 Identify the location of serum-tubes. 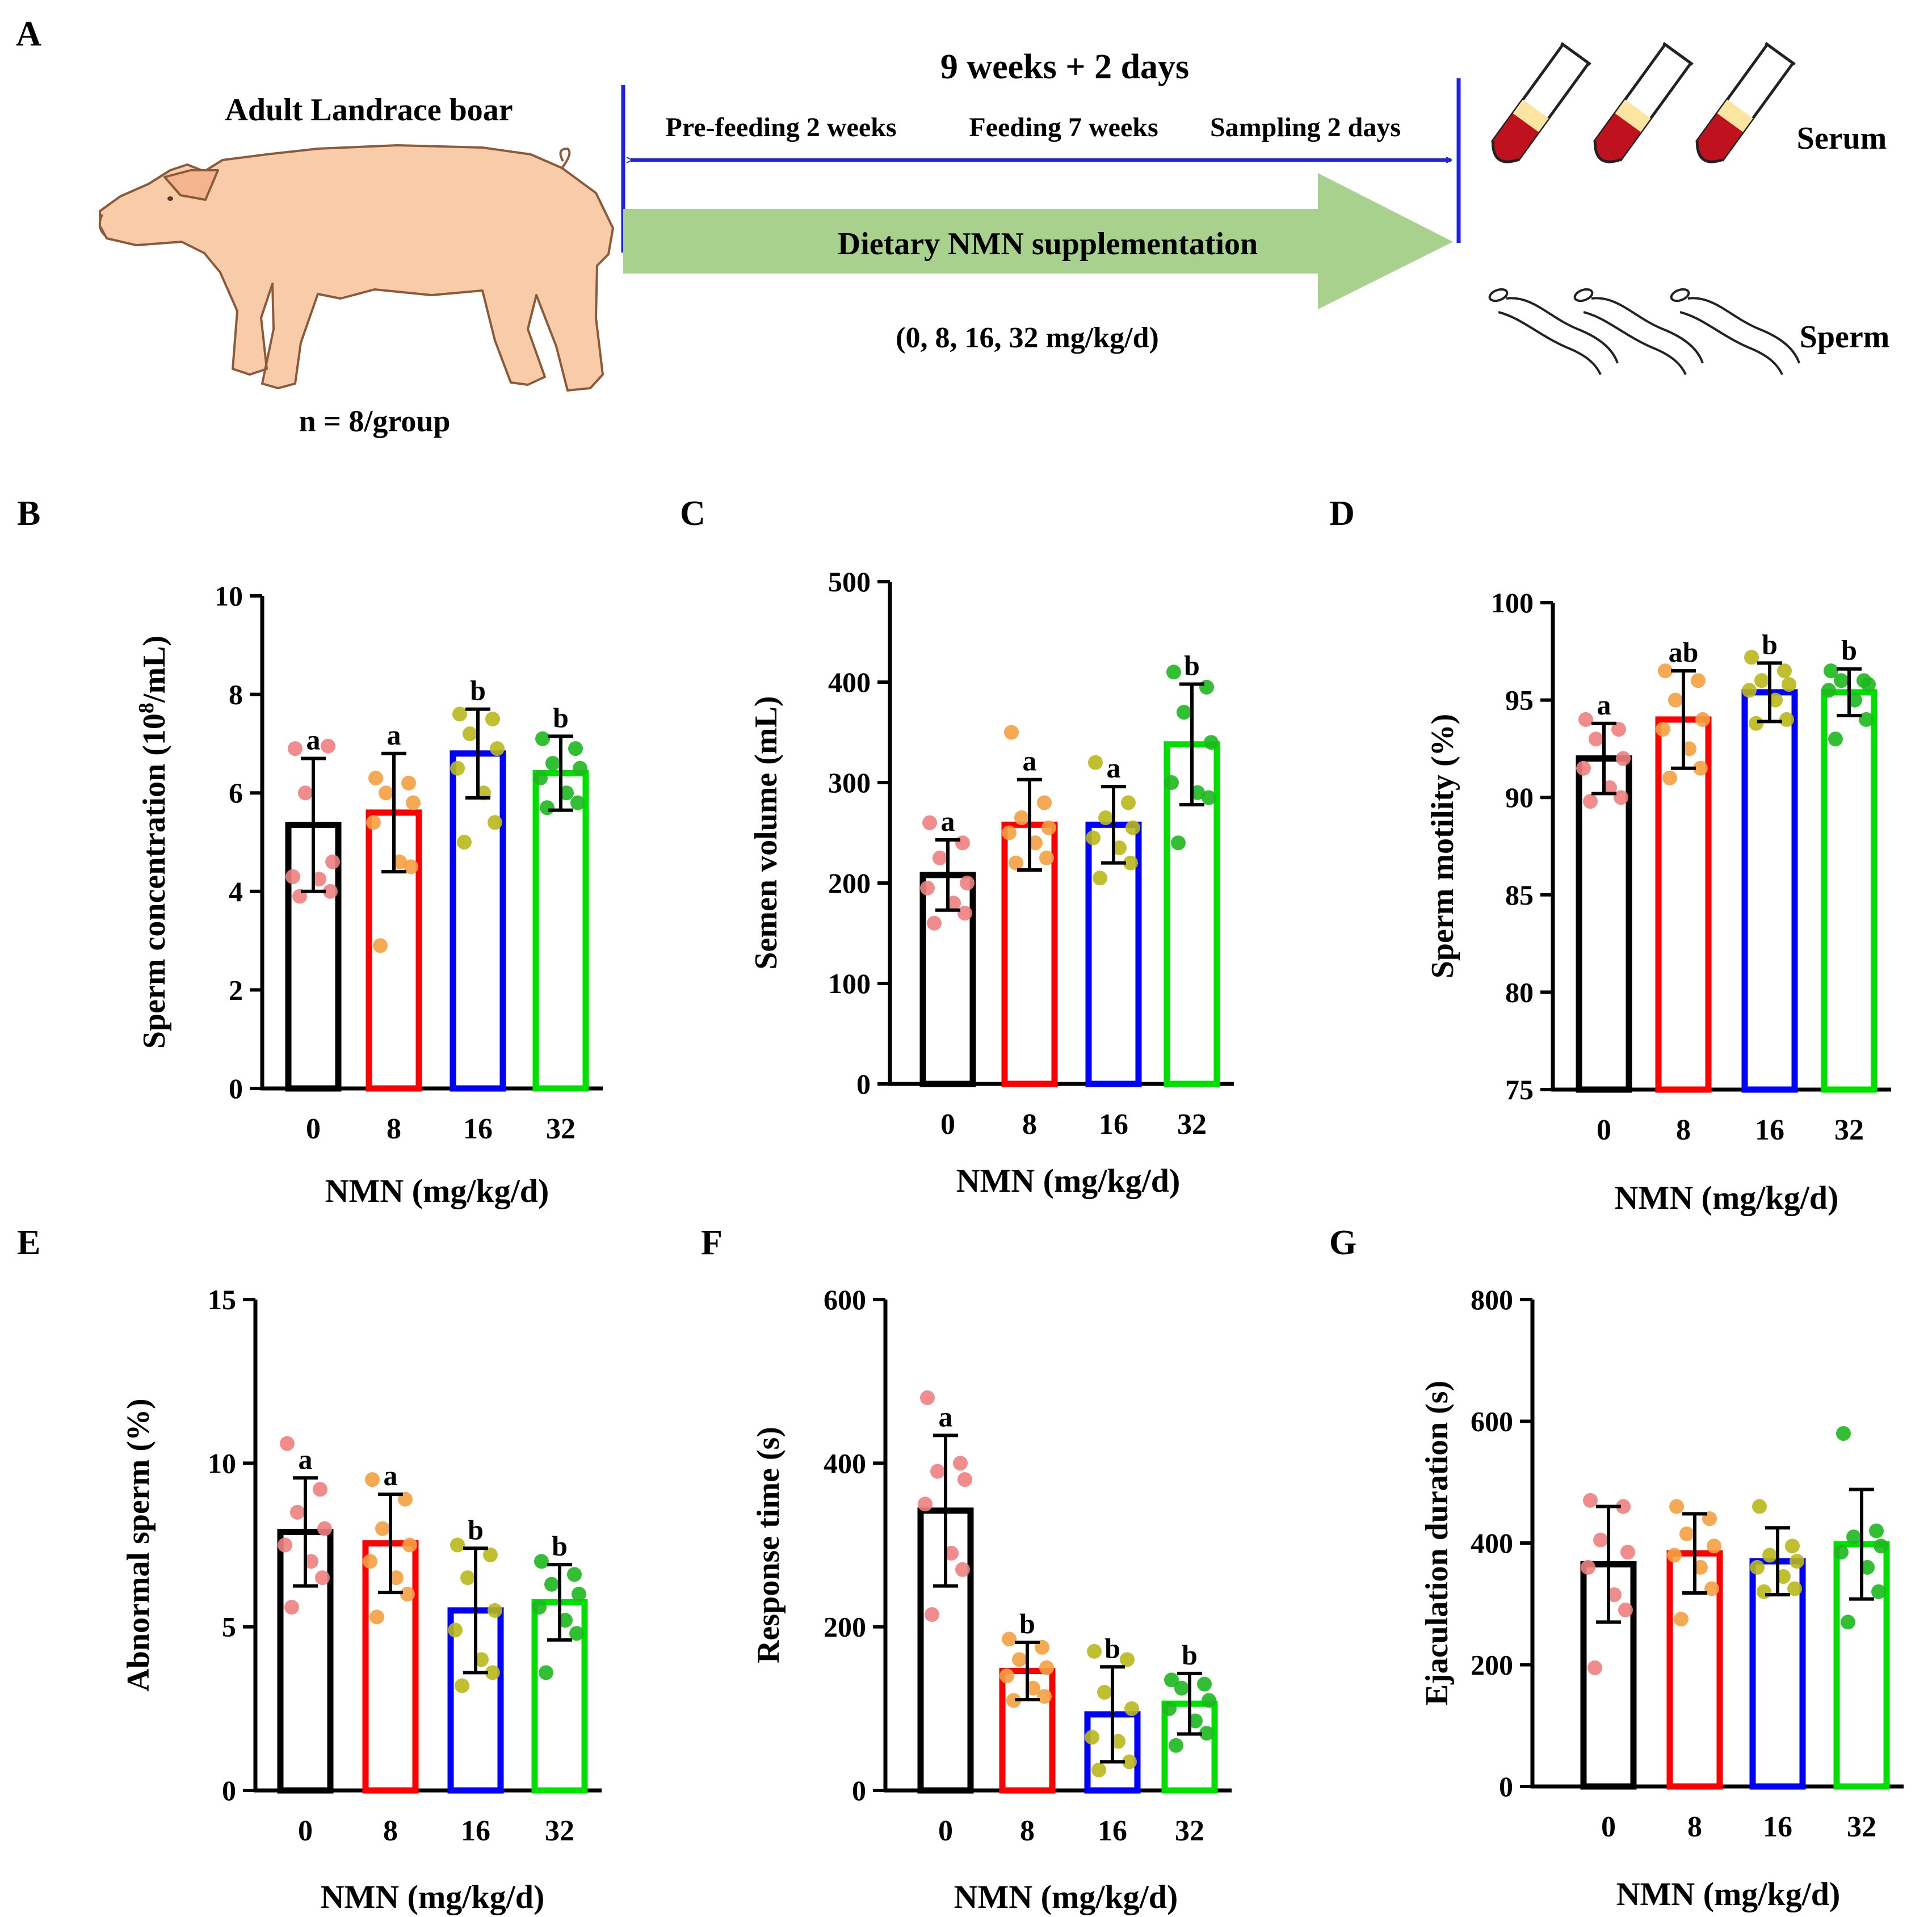
(1643, 102).